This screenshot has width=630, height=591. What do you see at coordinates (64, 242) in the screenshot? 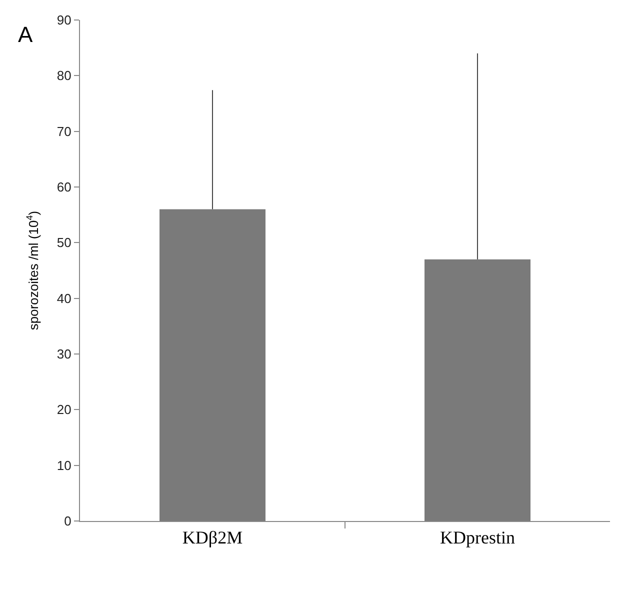
I see `y-tick-label: 50` at bounding box center [64, 242].